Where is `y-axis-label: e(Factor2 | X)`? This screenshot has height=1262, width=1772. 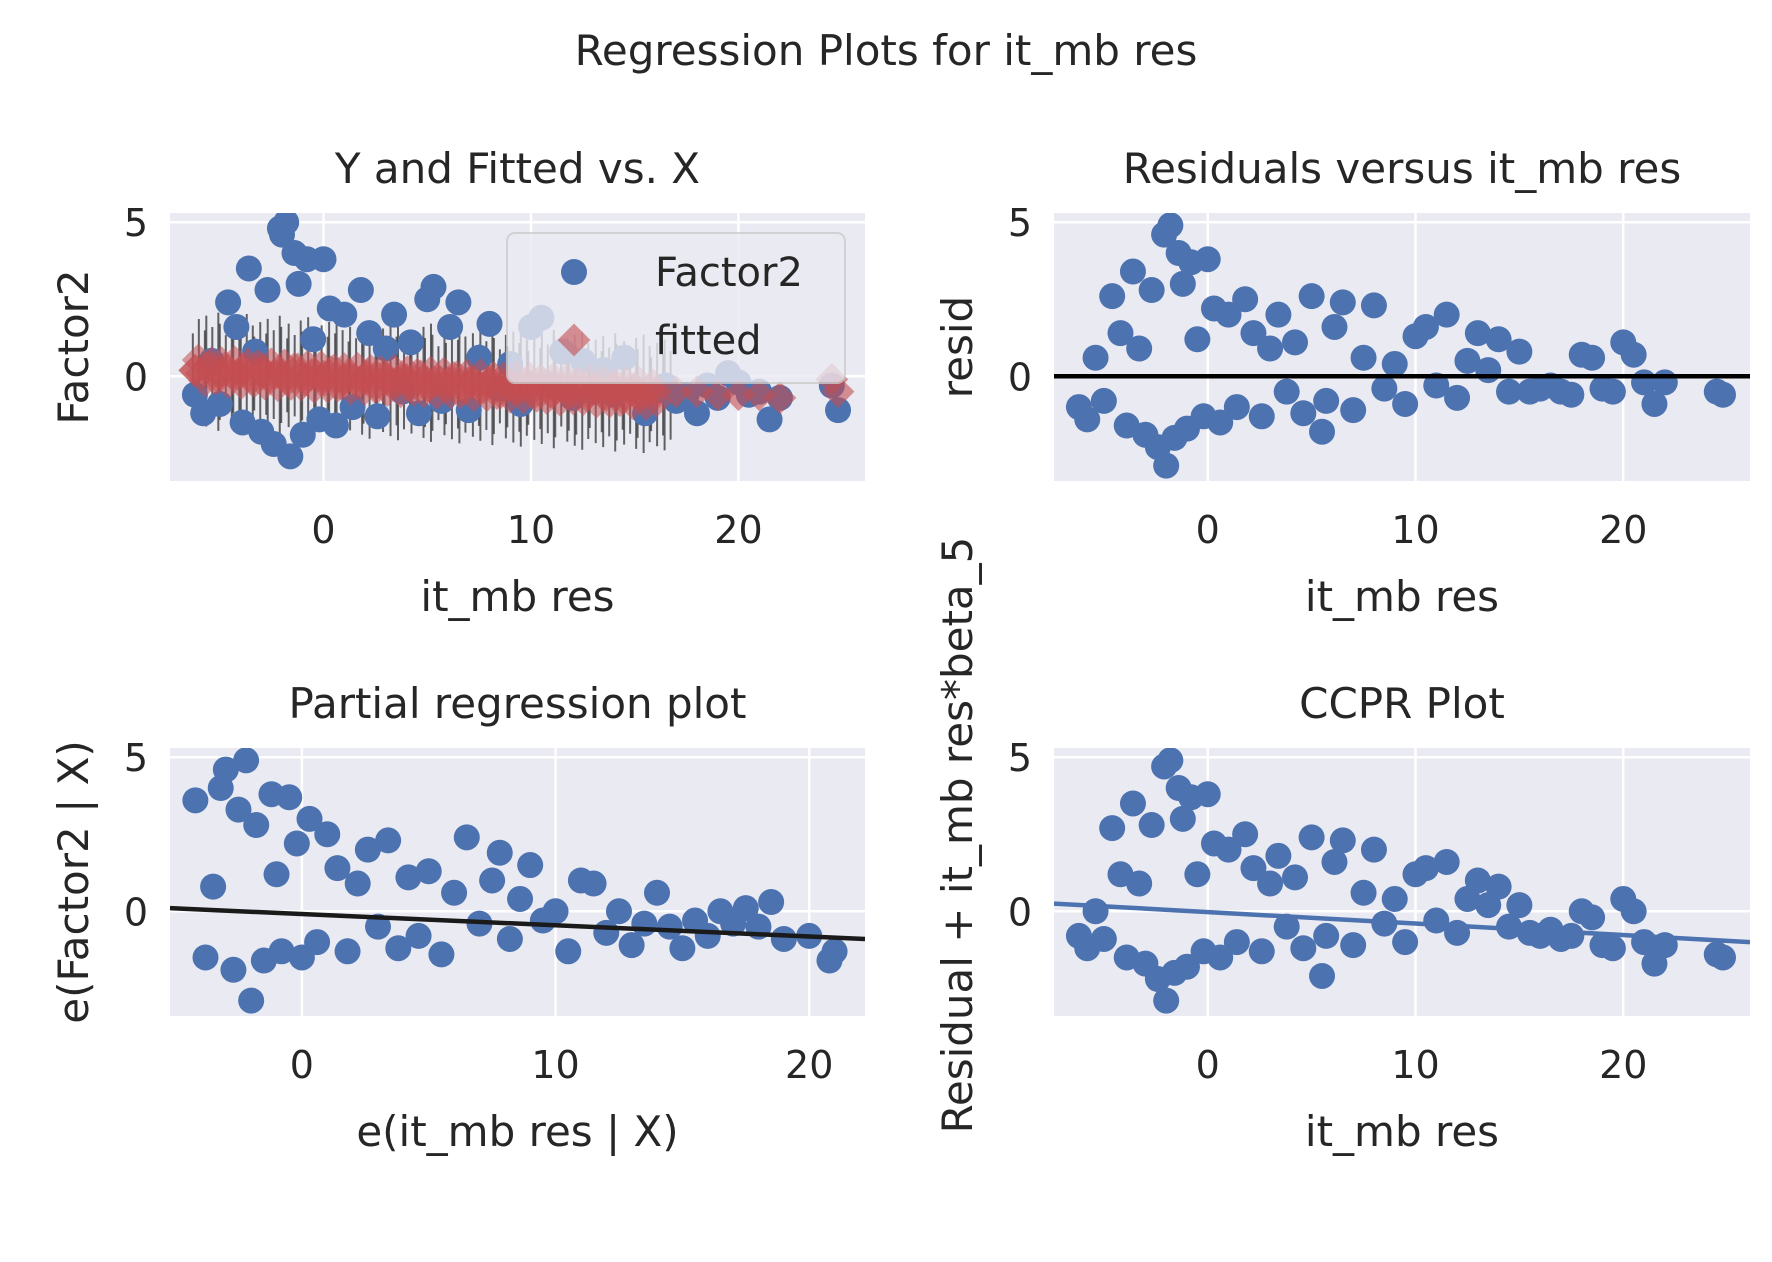 y-axis-label: e(Factor2 | X) is located at coordinates (73, 882).